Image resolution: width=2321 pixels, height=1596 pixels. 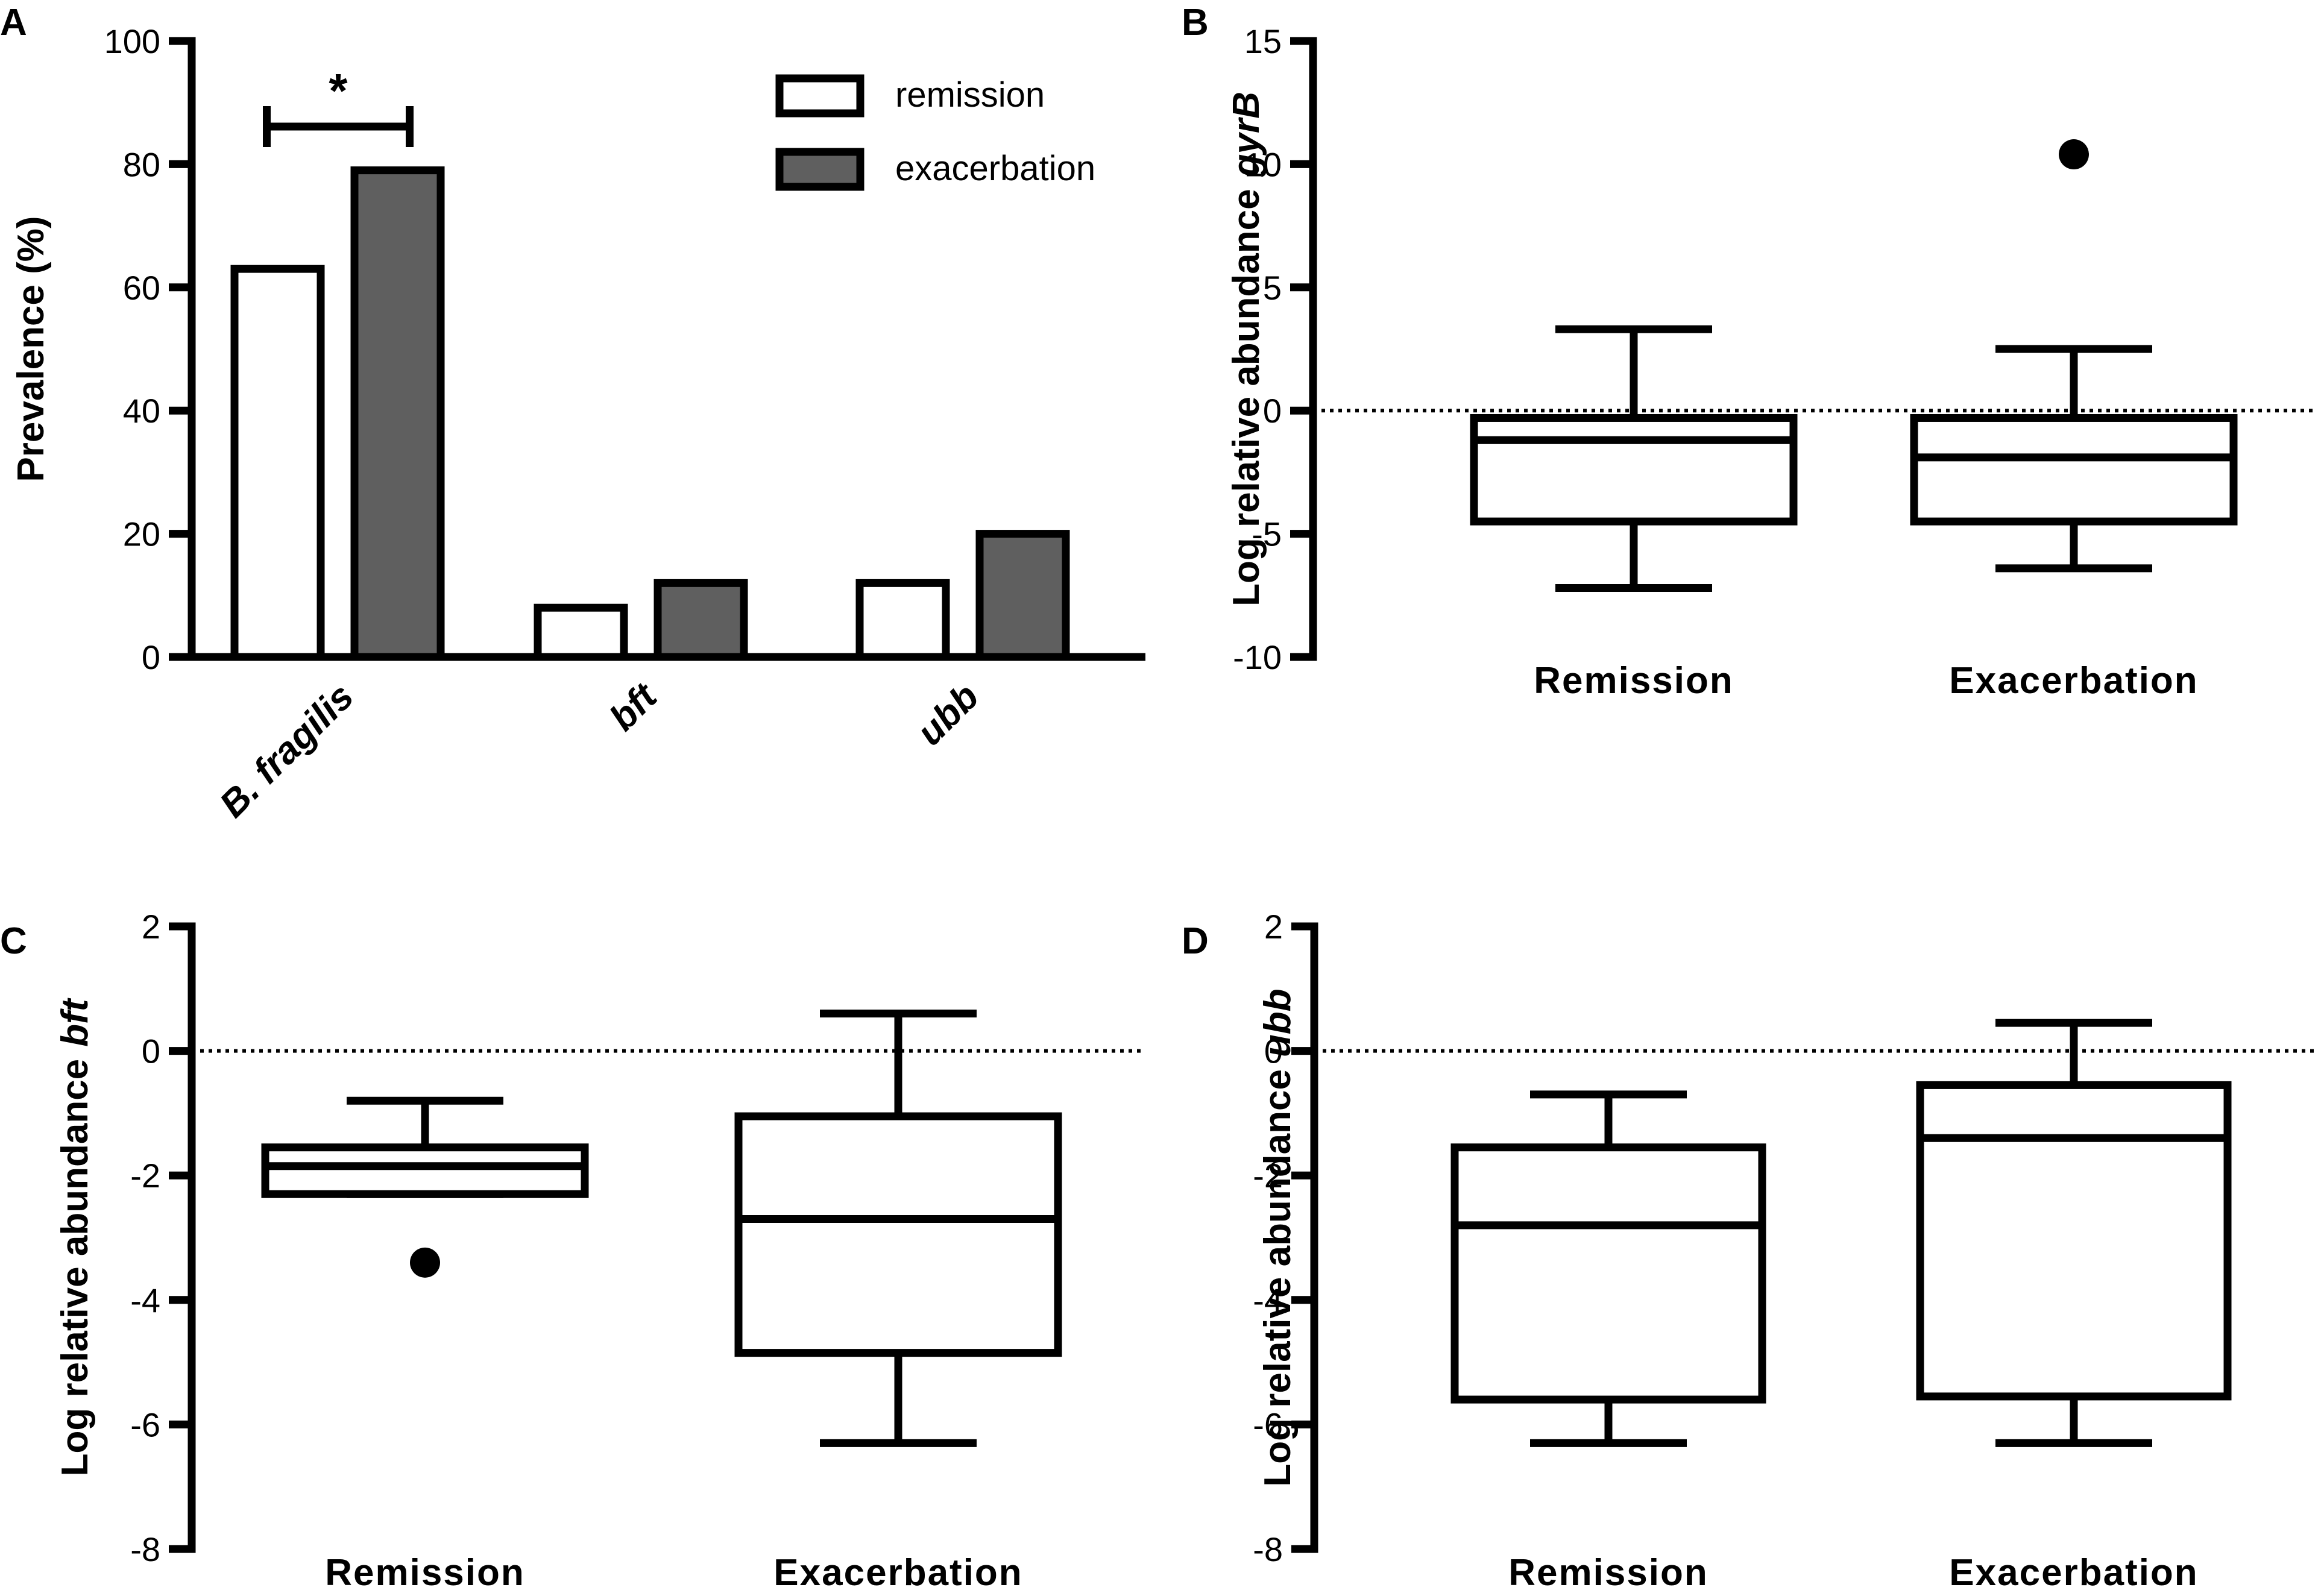 I want to click on panel-letter-a: A, so click(x=13, y=23).